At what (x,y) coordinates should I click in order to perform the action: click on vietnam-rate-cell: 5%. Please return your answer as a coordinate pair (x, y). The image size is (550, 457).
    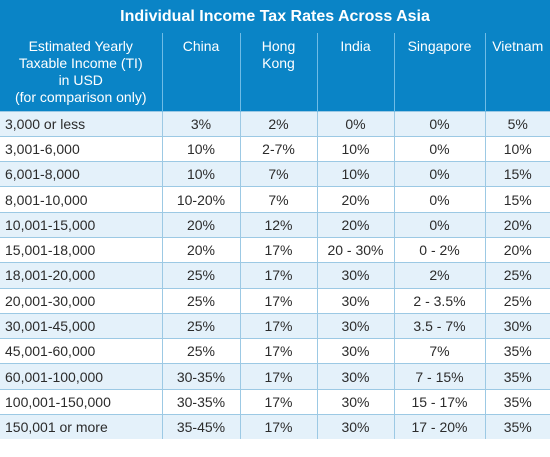
    Looking at the image, I should click on (517, 123).